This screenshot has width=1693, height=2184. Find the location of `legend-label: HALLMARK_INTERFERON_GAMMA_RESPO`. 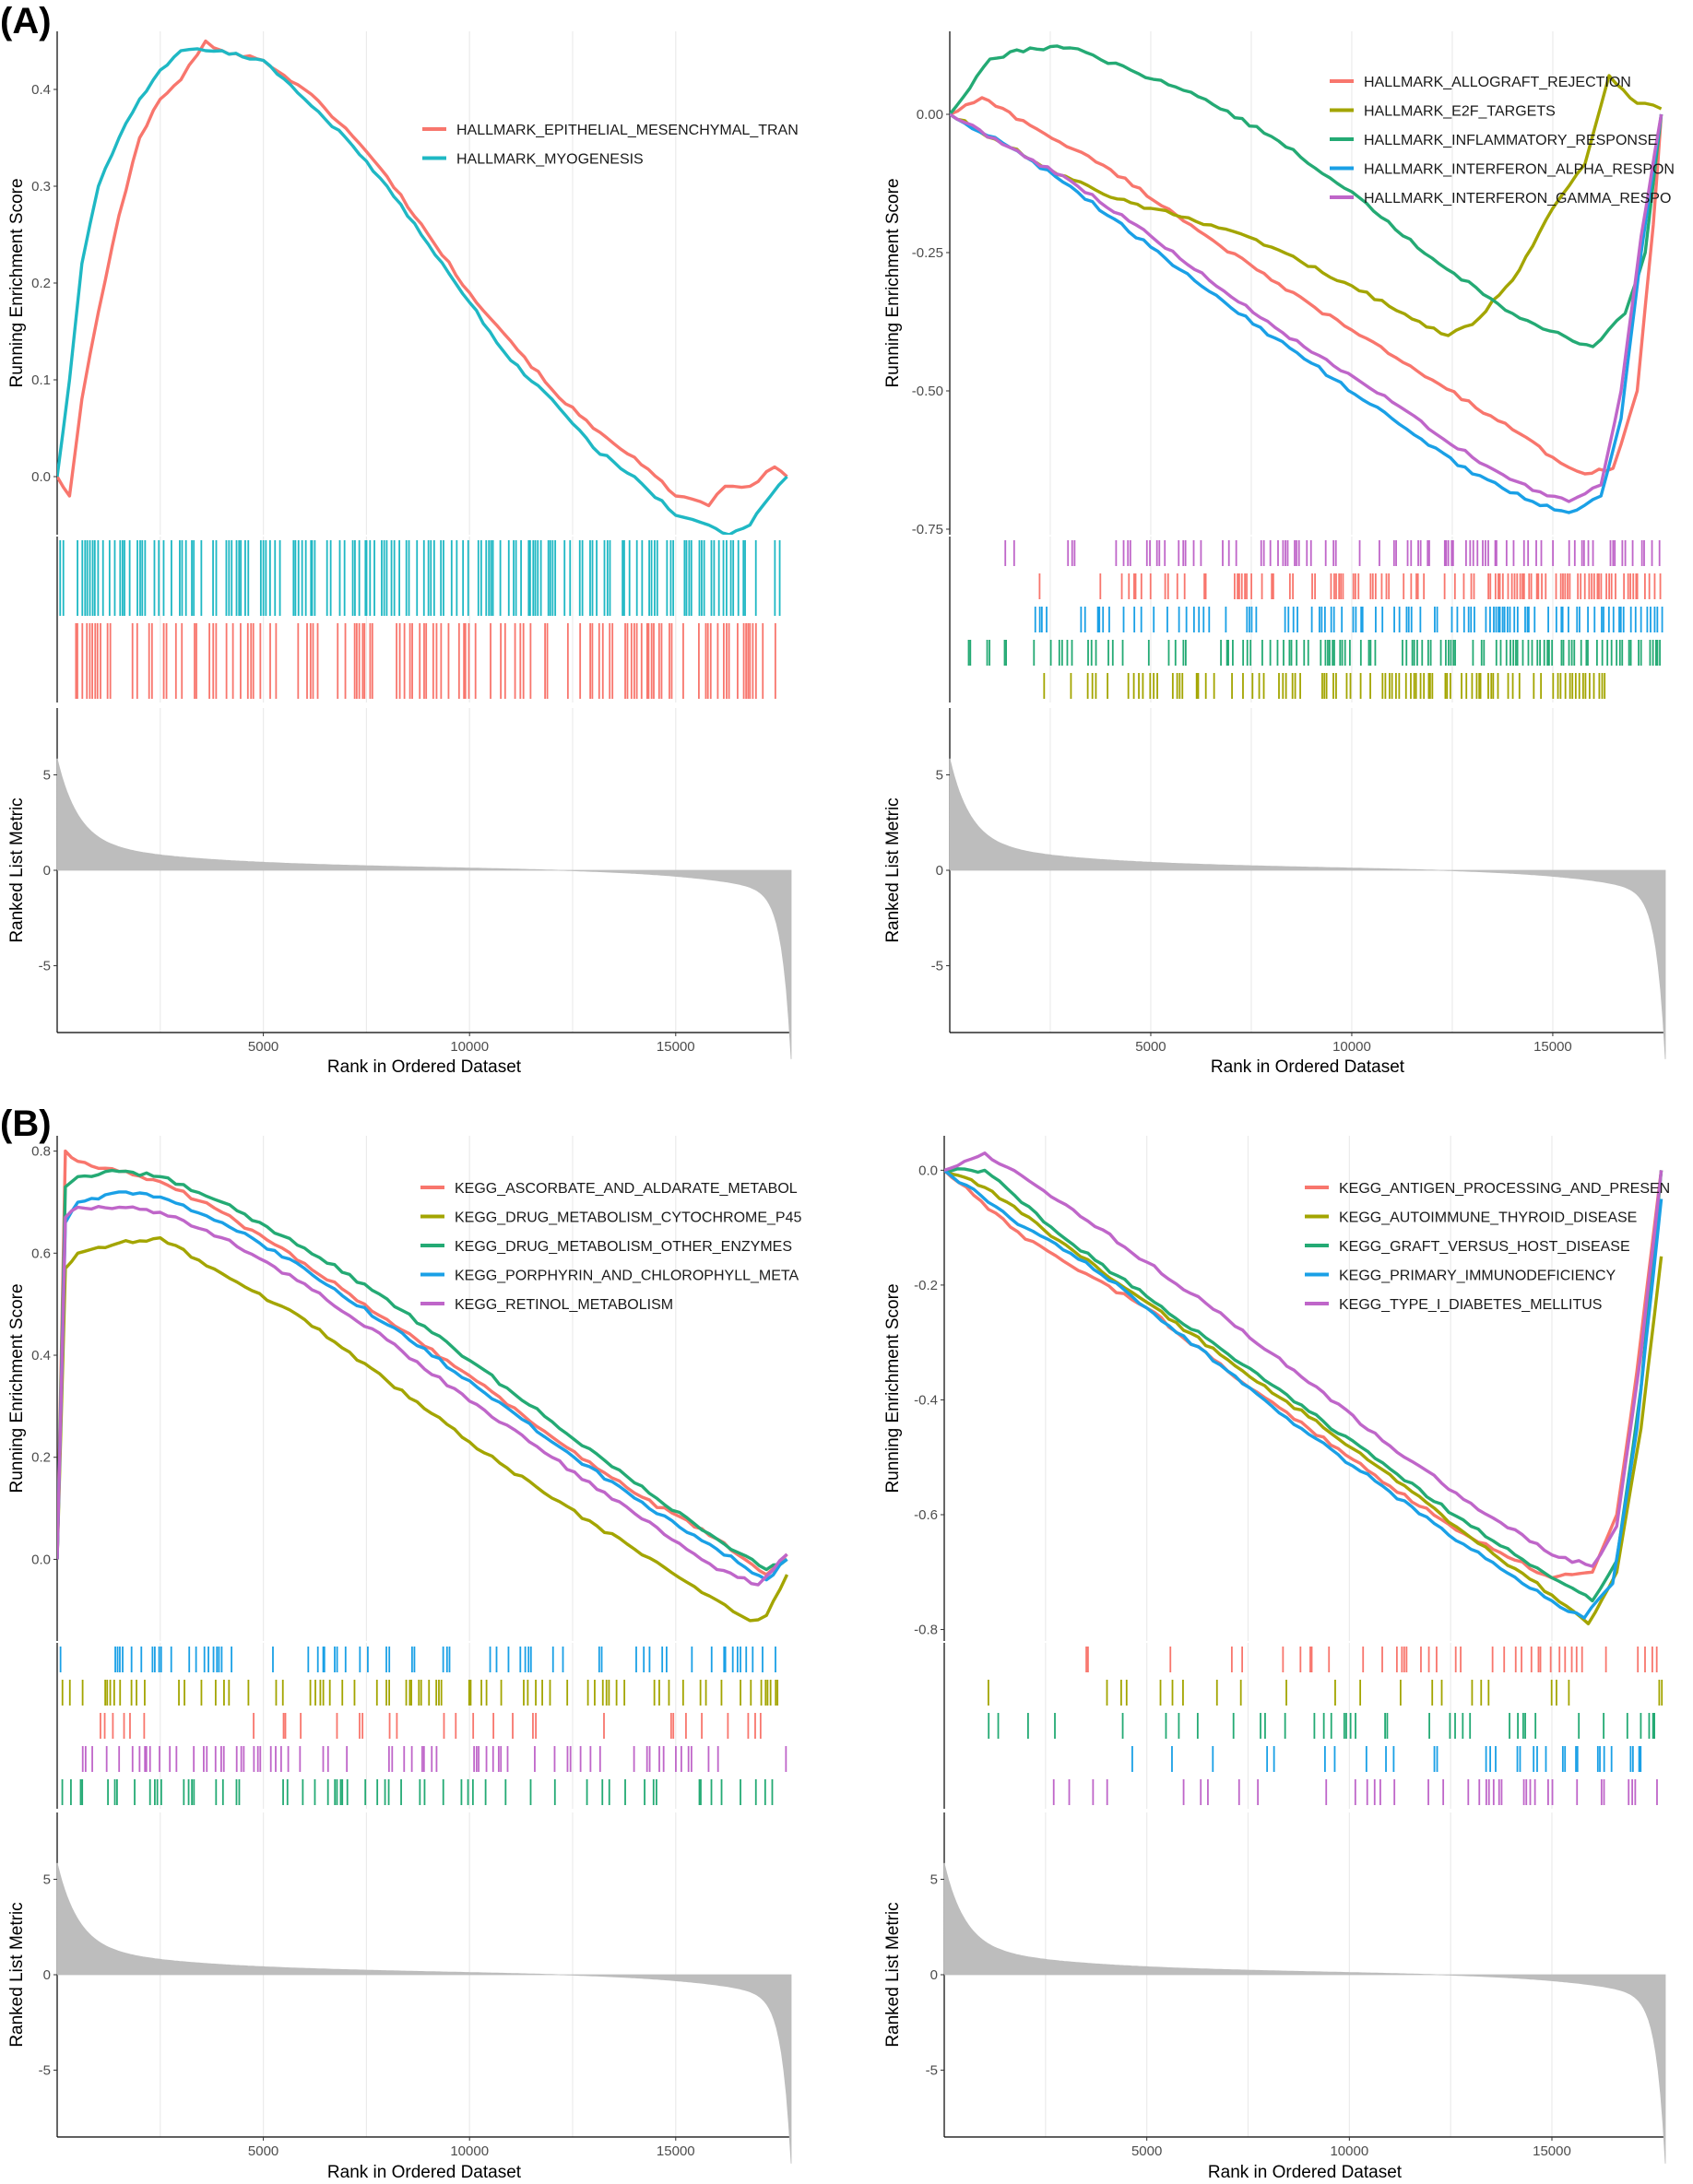

legend-label: HALLMARK_INTERFERON_GAMMA_RESPO is located at coordinates (1517, 199).